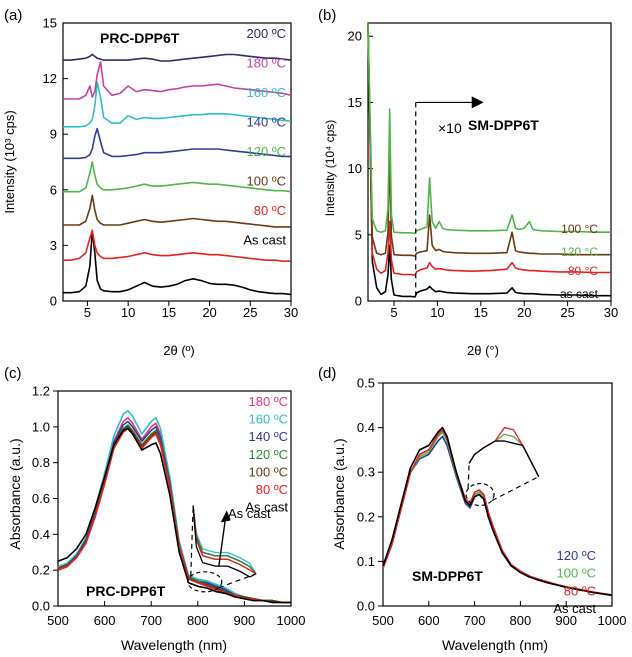  What do you see at coordinates (53, 134) in the screenshot?
I see `y-tick-label: 9` at bounding box center [53, 134].